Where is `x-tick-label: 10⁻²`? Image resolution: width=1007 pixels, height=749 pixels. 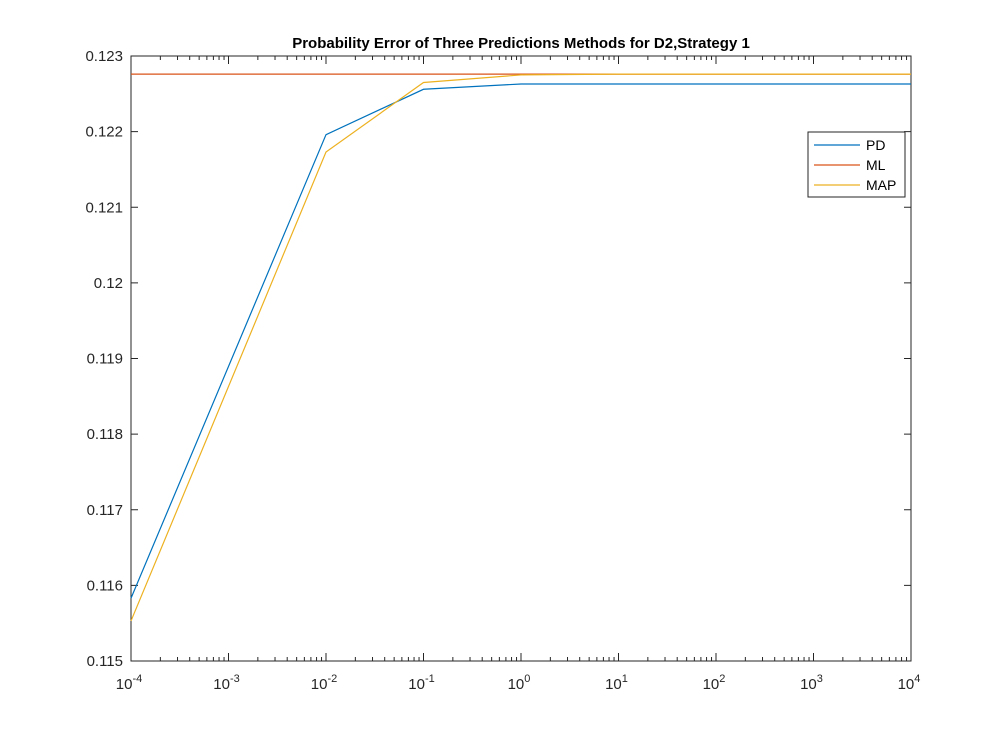 x-tick-label: 10⁻² is located at coordinates (324, 683).